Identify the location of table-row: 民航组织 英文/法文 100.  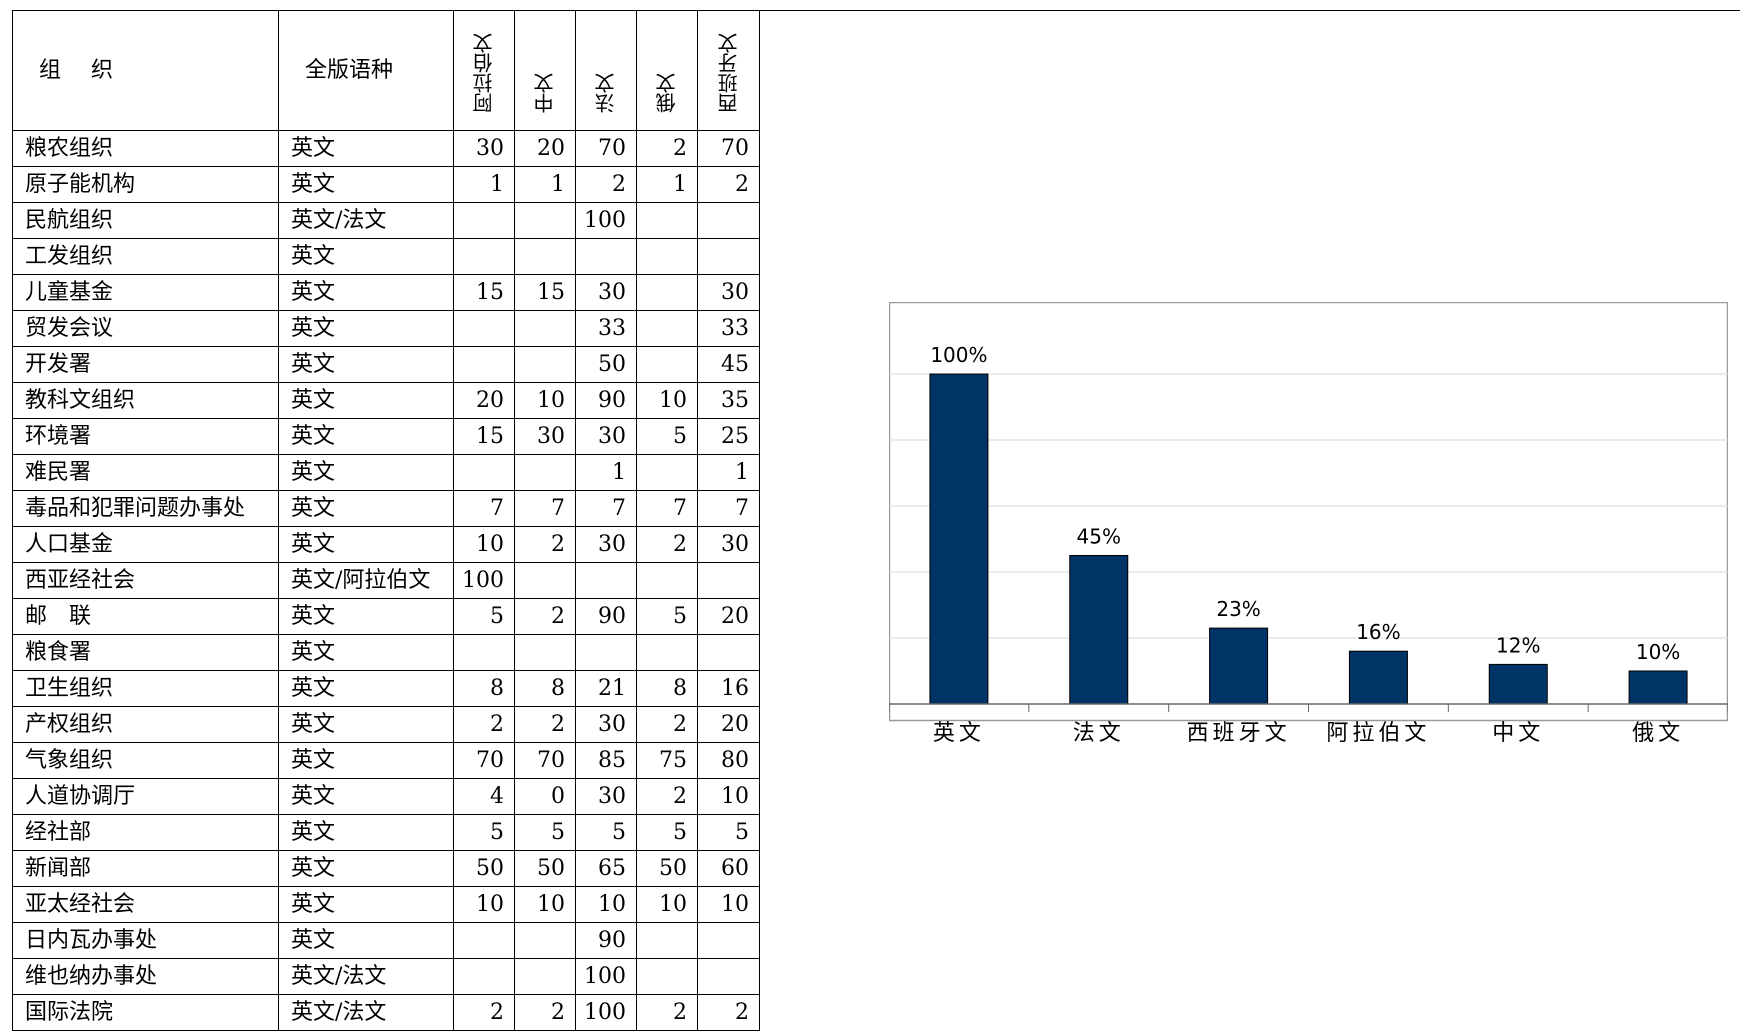
(386, 220).